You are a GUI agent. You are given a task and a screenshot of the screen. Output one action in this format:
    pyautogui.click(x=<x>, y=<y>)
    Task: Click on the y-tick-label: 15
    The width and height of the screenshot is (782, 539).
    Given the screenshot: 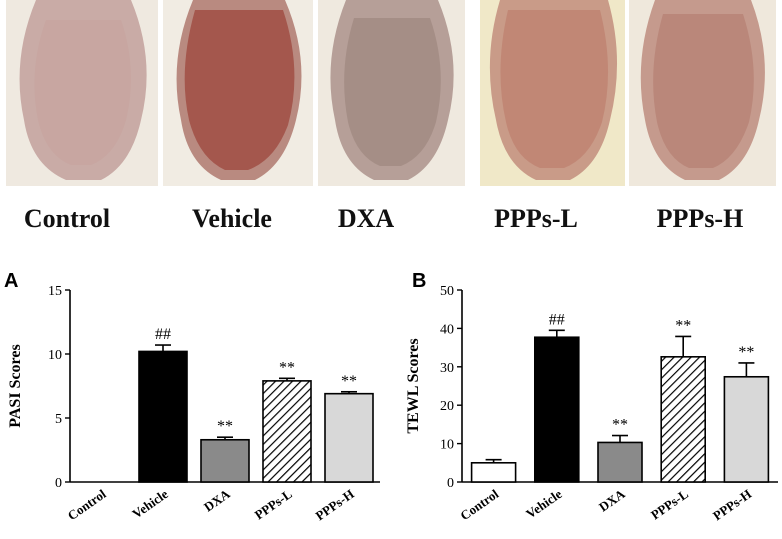 What is the action you would take?
    pyautogui.click(x=55, y=291)
    